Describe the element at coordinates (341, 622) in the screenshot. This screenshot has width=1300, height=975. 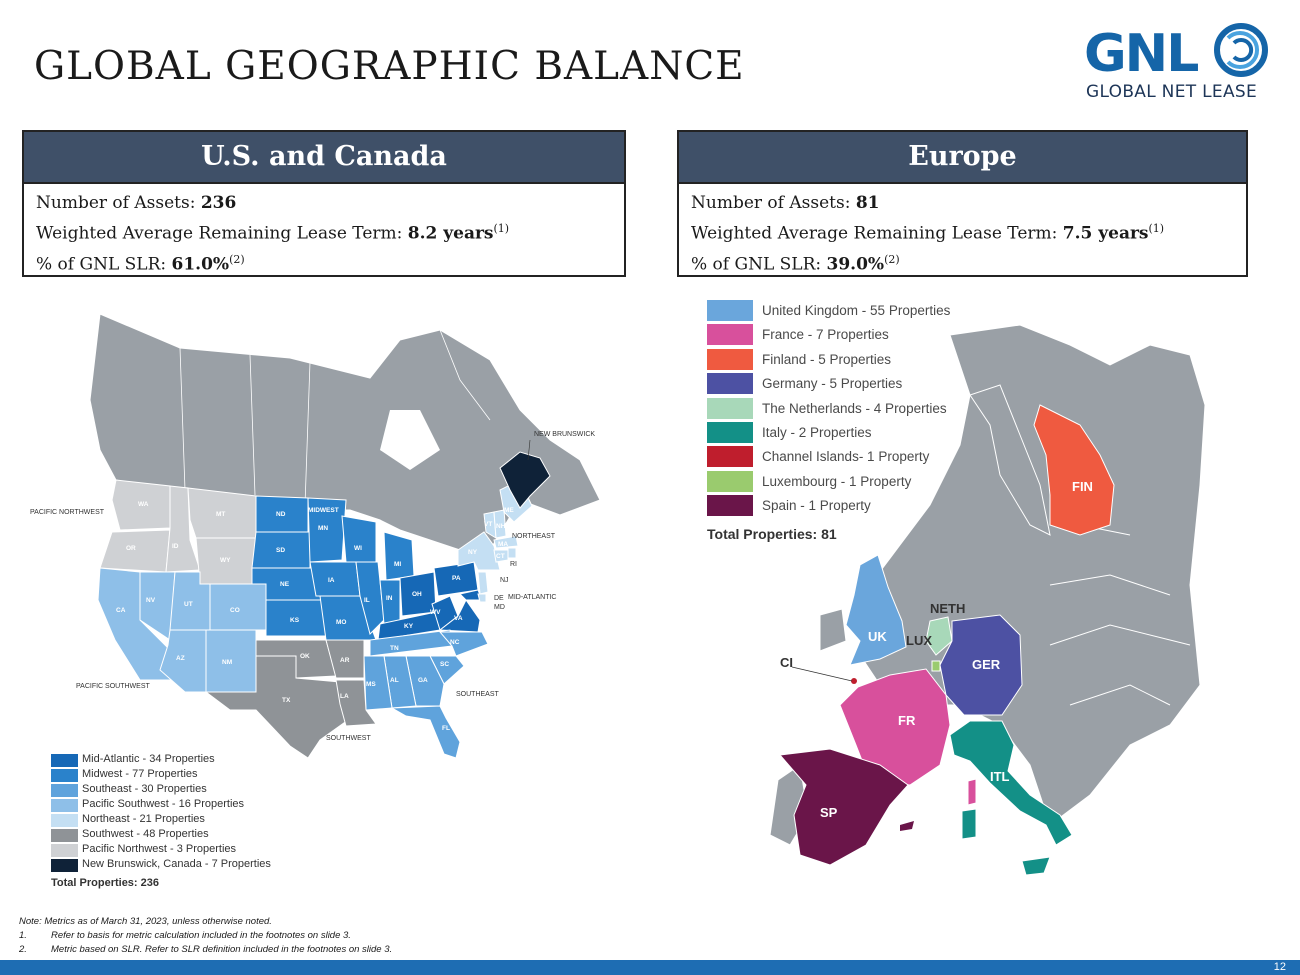
I see `label-mo: MO` at that location.